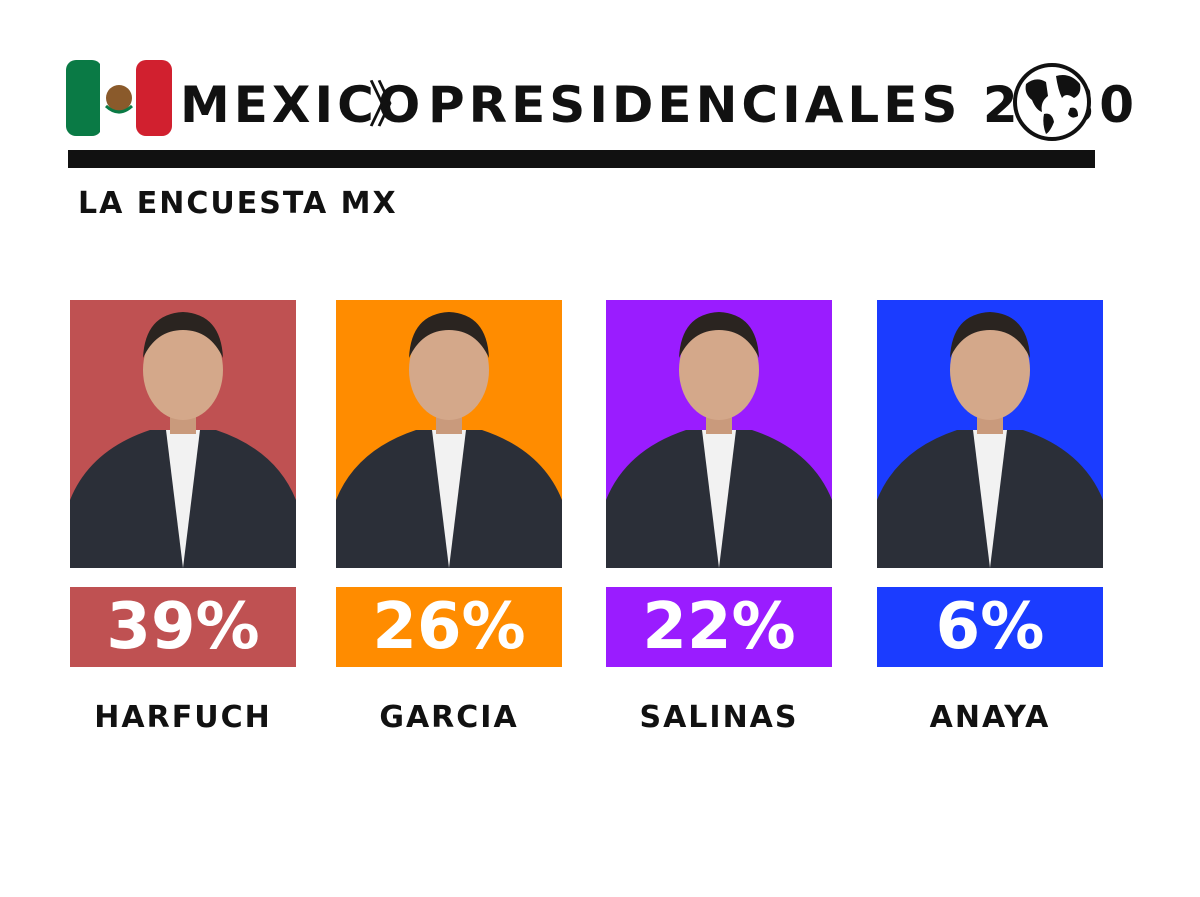 The image size is (1200, 897). I want to click on subtitle: LA ENCUESTA MX, so click(238, 203).